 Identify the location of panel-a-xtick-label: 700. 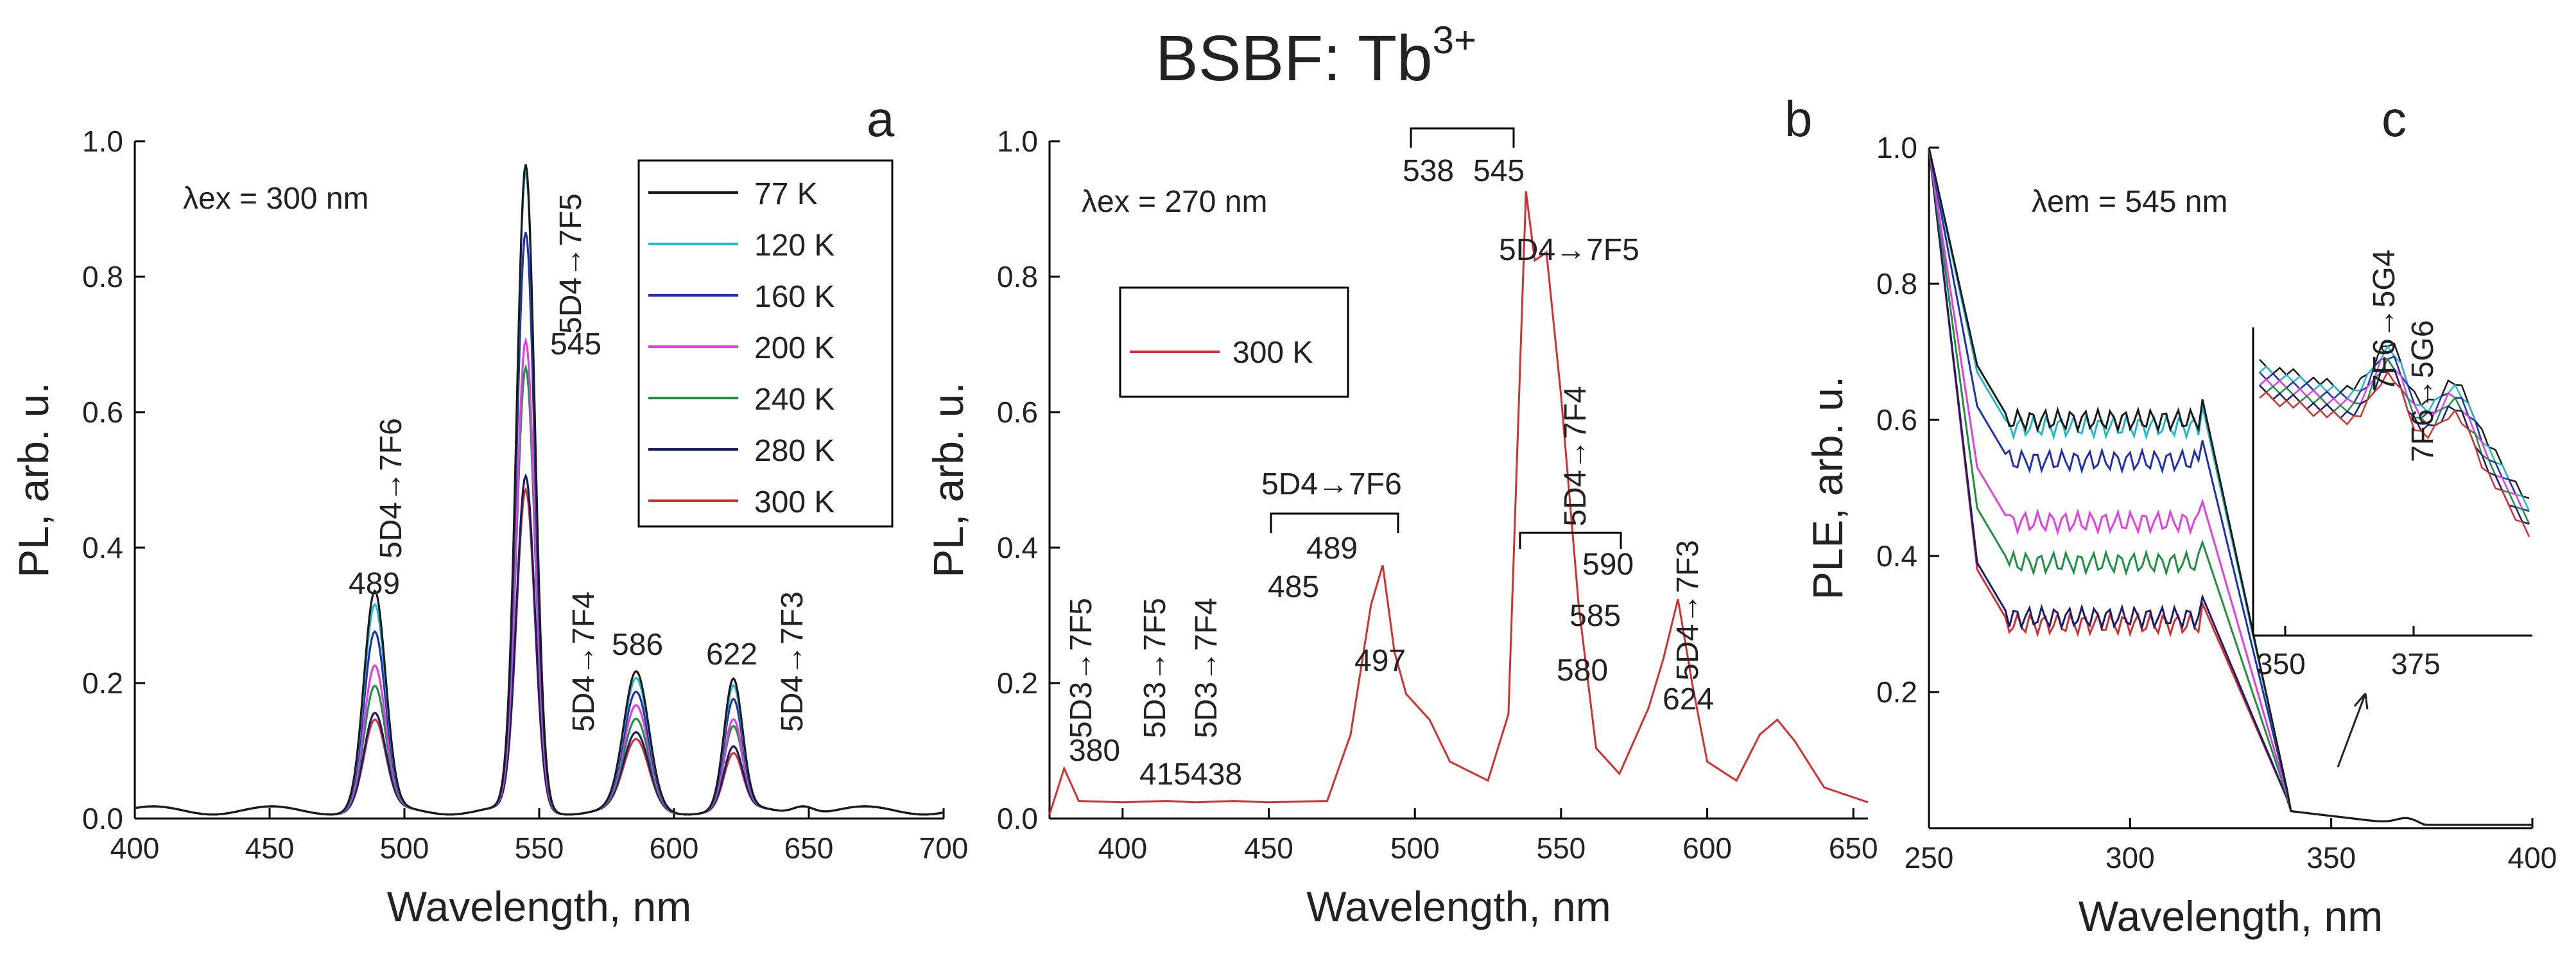
(944, 848).